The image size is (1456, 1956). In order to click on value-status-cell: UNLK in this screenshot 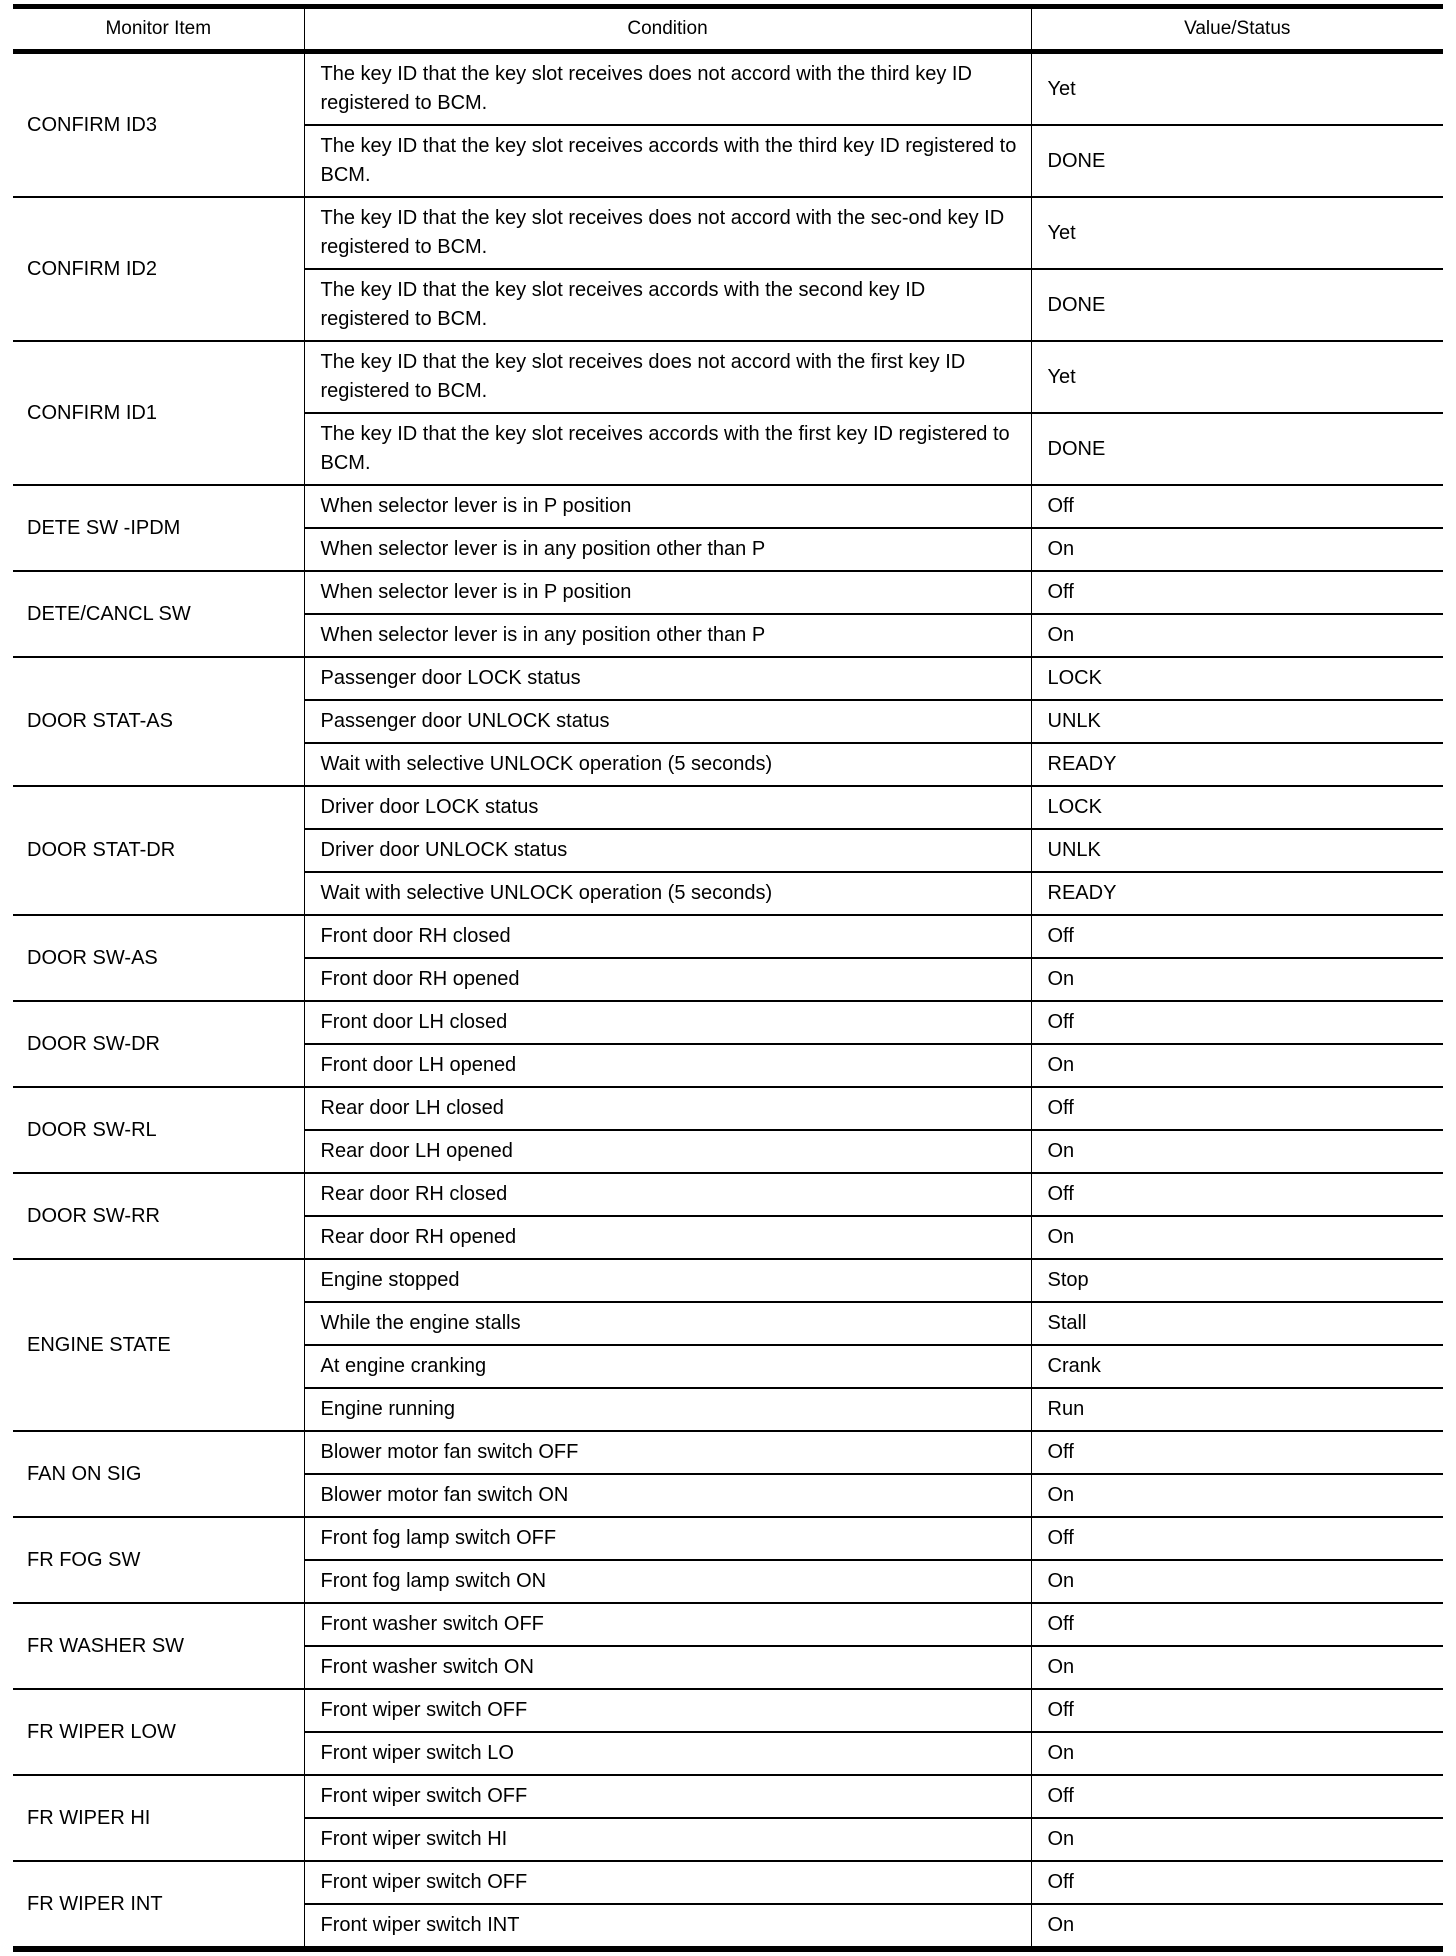, I will do `click(1236, 850)`.